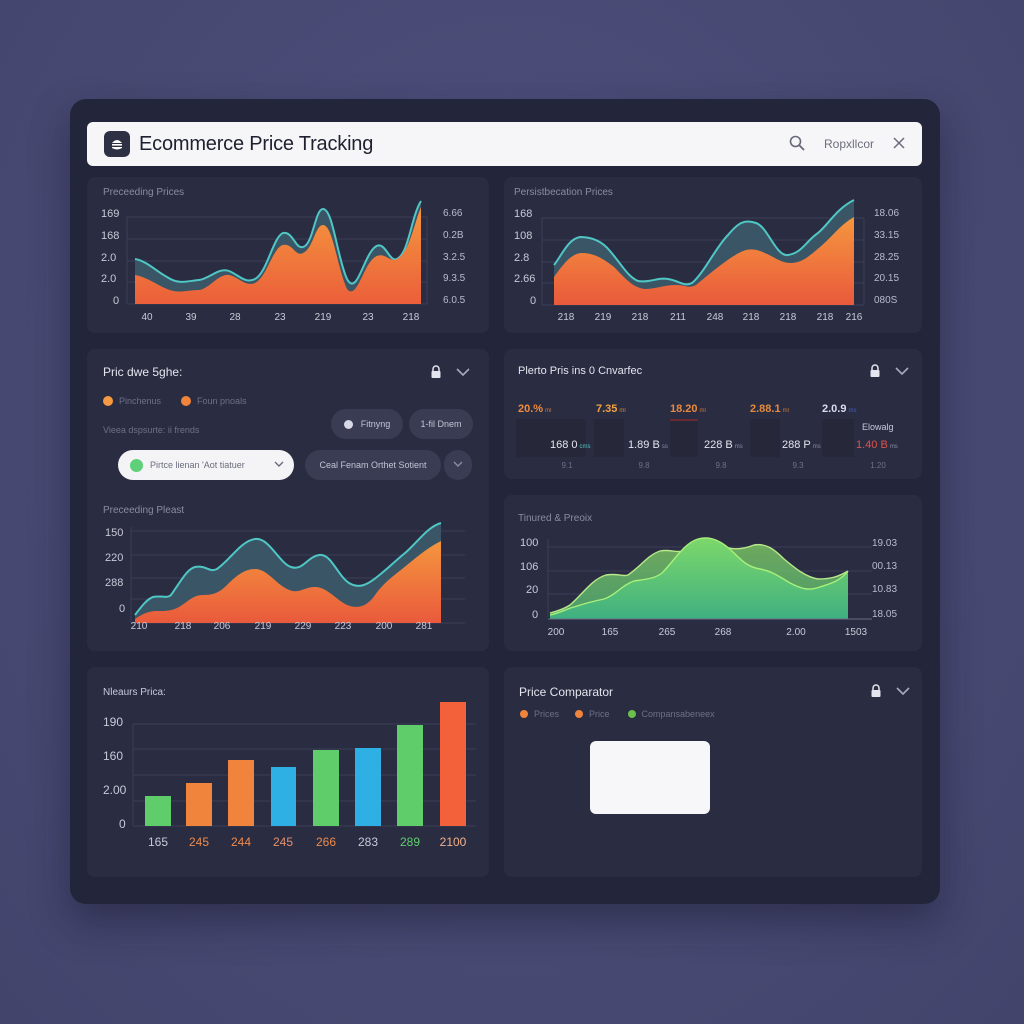 Image resolution: width=1024 pixels, height=1024 pixels. Describe the element at coordinates (650, 777) in the screenshot. I see `price-card` at that location.